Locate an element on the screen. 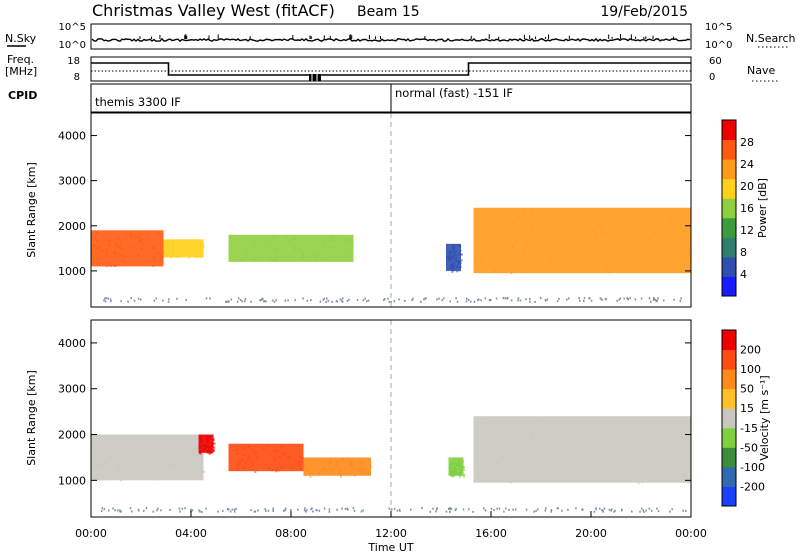  nave-tick-bottom: 0 is located at coordinates (712, 77).